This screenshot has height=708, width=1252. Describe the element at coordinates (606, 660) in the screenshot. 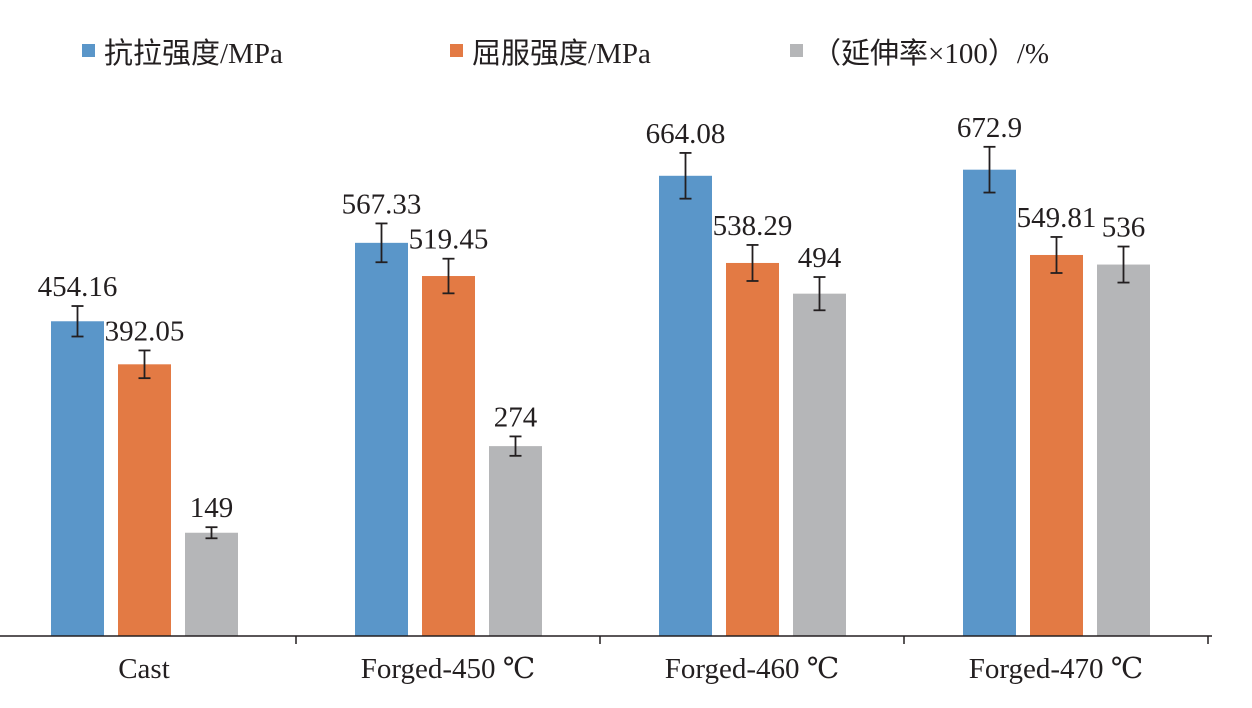

I see `x-axis: Cast Forged-450 ℃ Forged-460 ℃ Forged-470 ℃` at that location.